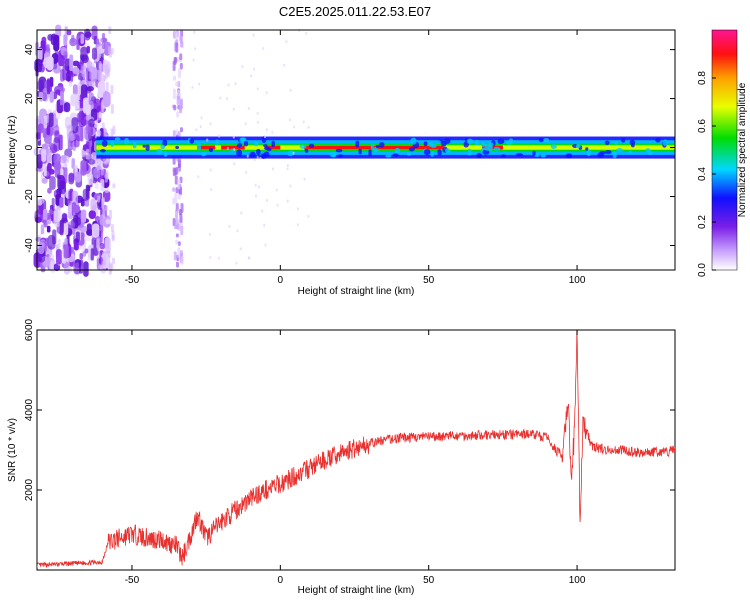 This screenshot has height=600, width=750. I want to click on spectrogram-y-tick-label: 20, so click(29, 99).